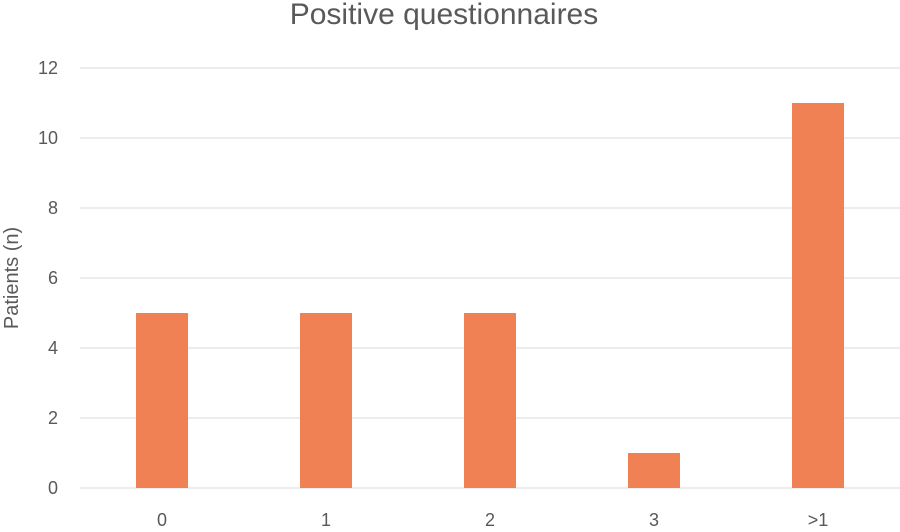  I want to click on y-tick-label: 6, so click(53, 278).